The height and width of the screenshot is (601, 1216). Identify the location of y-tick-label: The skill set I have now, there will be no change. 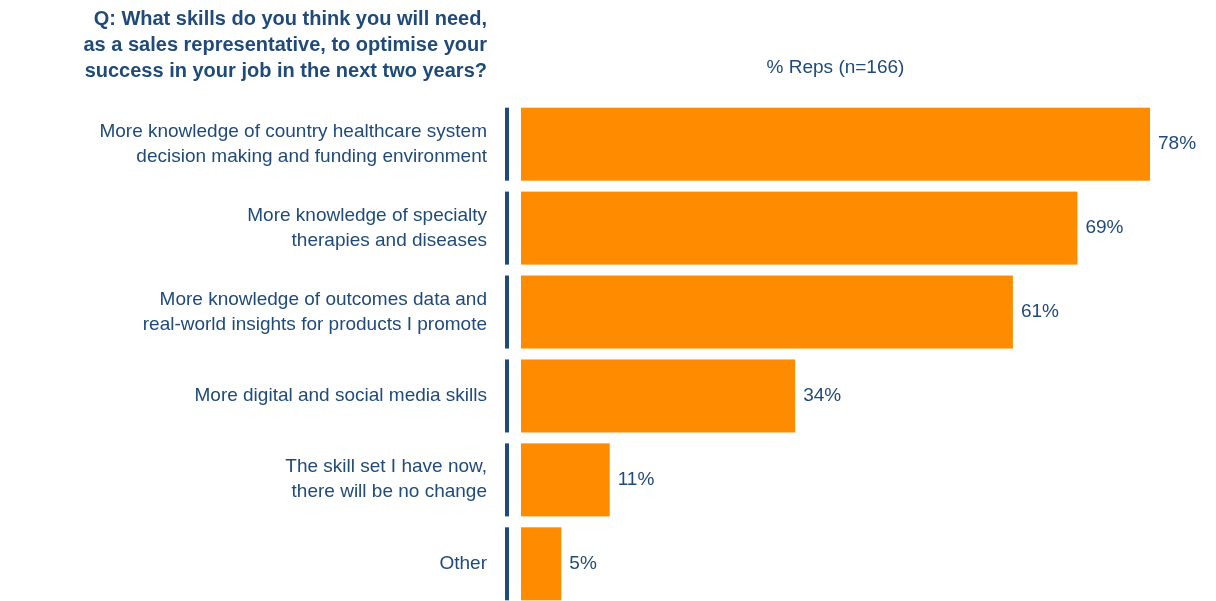
(386, 478).